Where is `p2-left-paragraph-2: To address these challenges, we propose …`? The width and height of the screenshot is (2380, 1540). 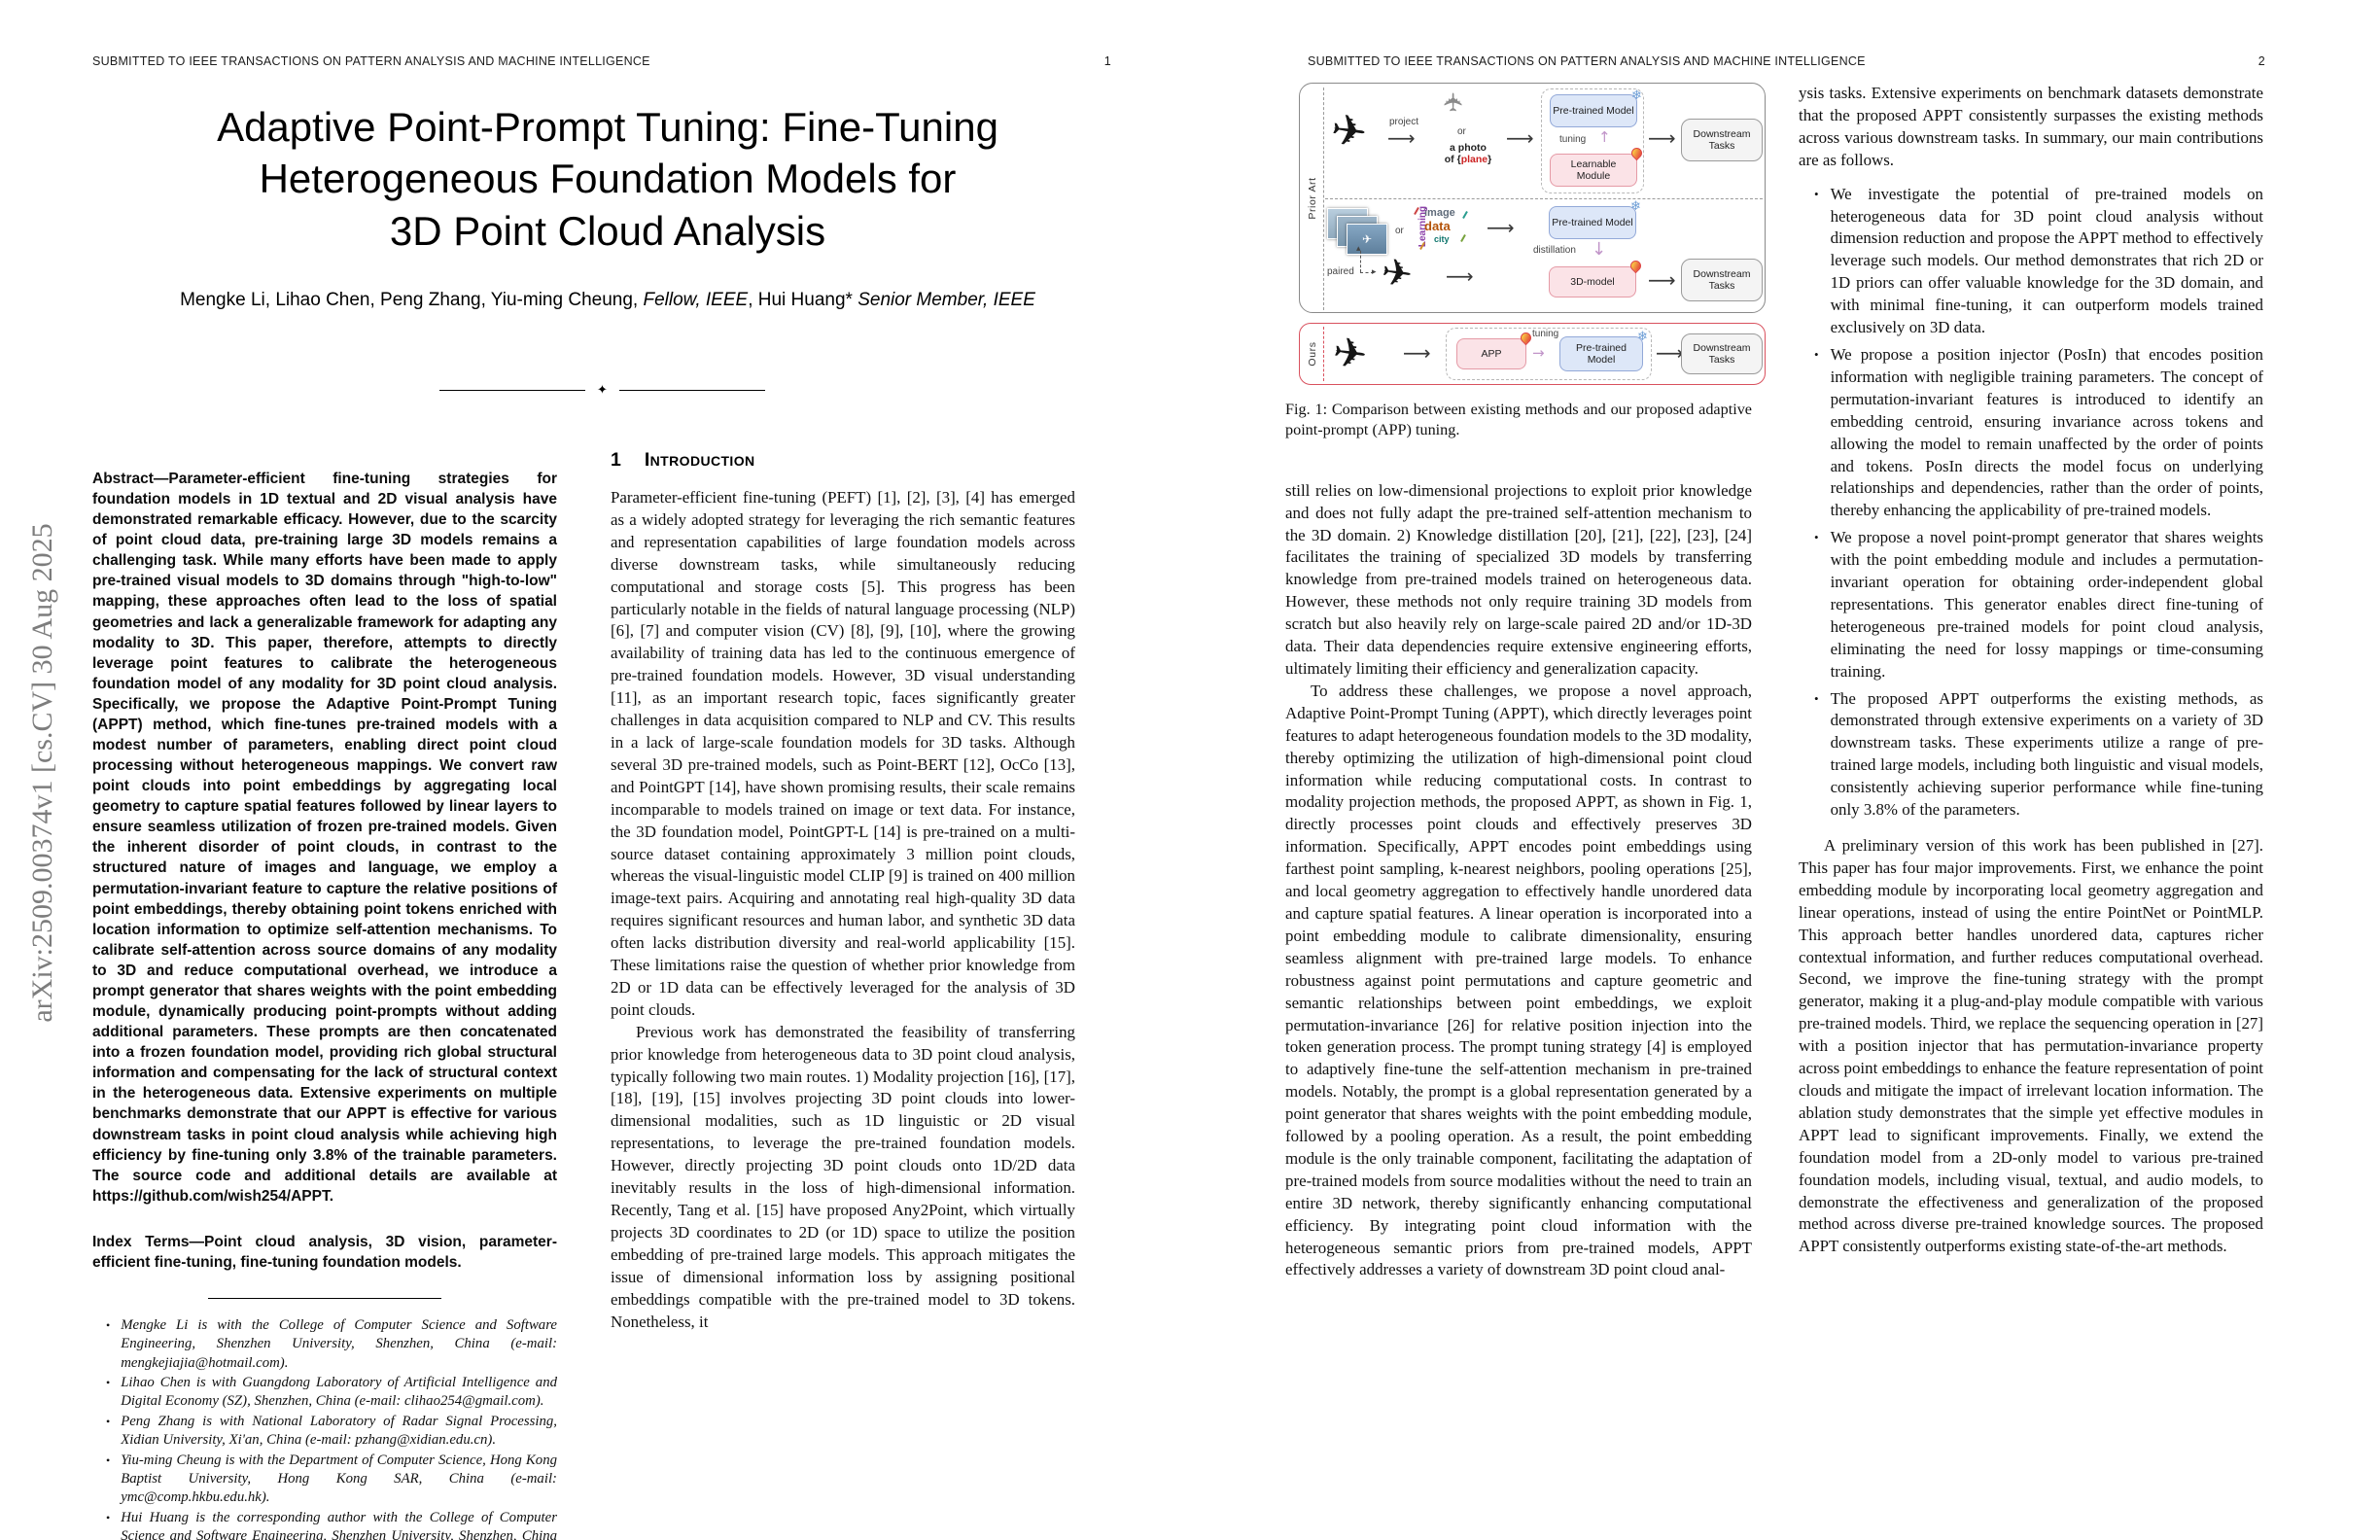 p2-left-paragraph-2: To address these challenges, we propose … is located at coordinates (1518, 980).